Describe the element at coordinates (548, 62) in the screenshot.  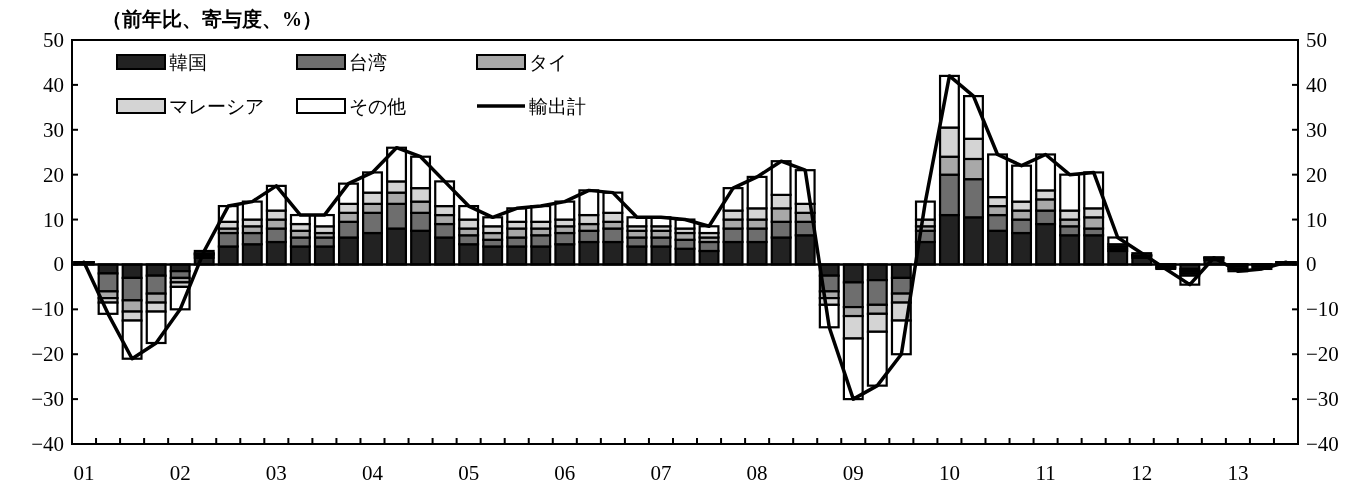
I see `legend-label: タイ` at that location.